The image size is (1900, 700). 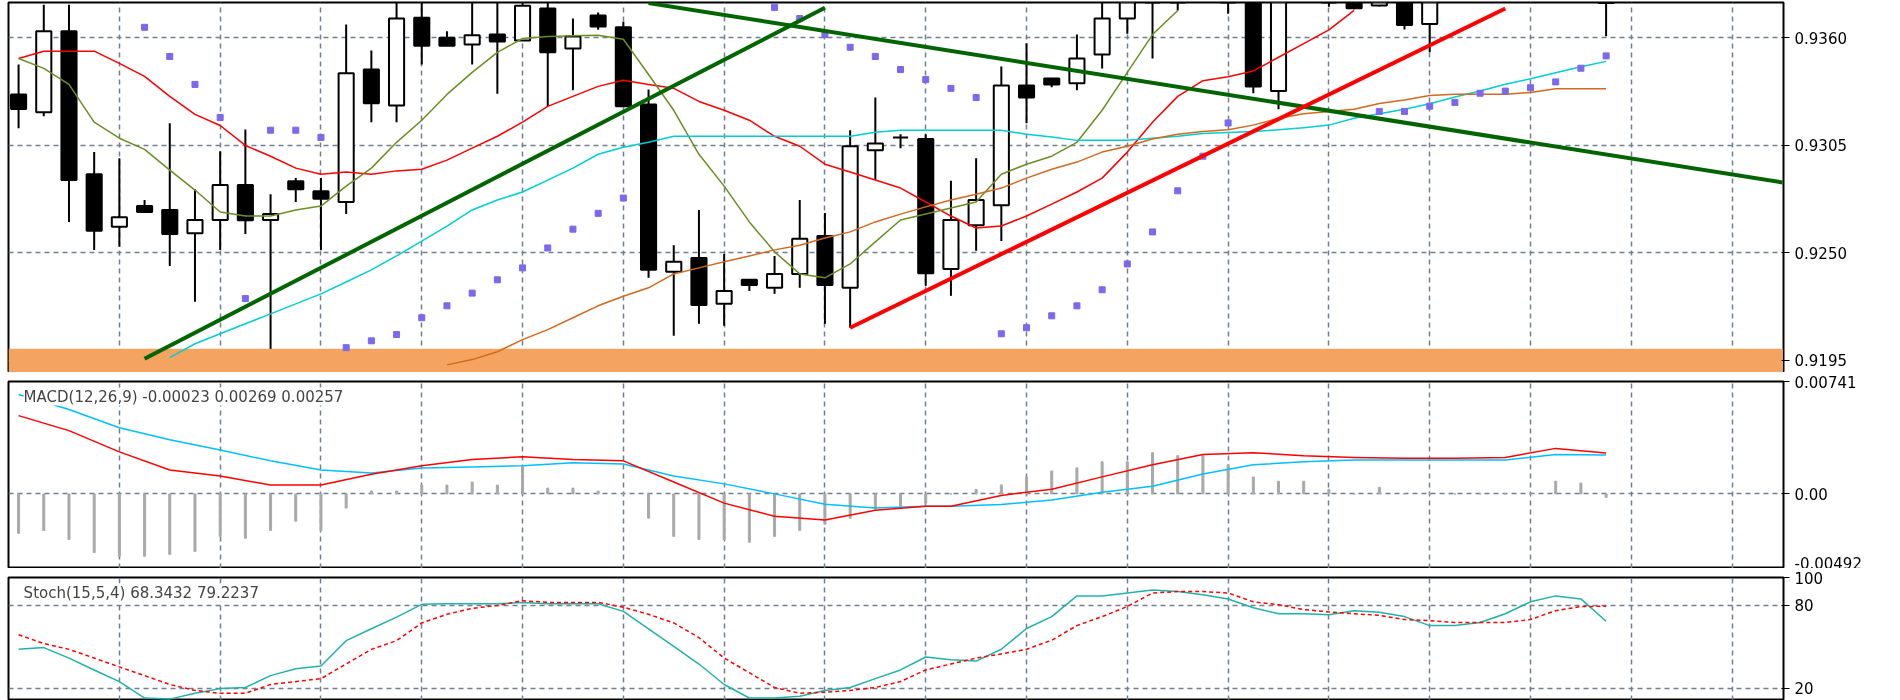 What do you see at coordinates (1820, 146) in the screenshot?
I see `y-tick-label: 0.9305` at bounding box center [1820, 146].